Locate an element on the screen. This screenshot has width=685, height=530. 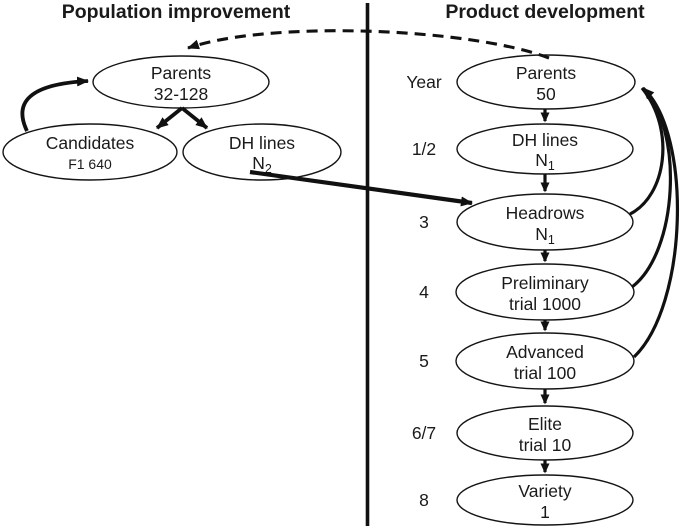
node-headrows-label: Headrows is located at coordinates (545, 213).